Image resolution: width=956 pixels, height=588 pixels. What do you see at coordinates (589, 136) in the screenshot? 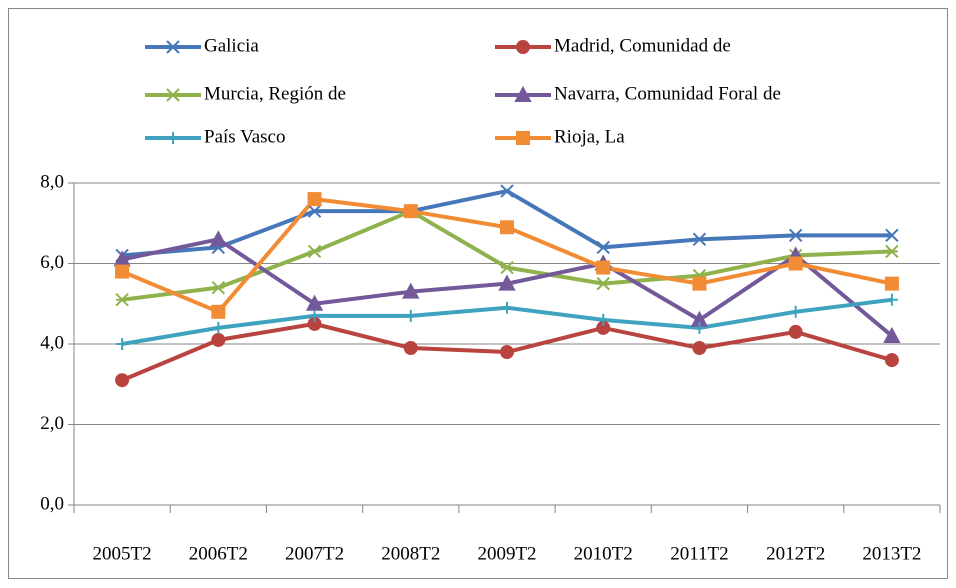
I see `legend-label: Rioja, La` at bounding box center [589, 136].